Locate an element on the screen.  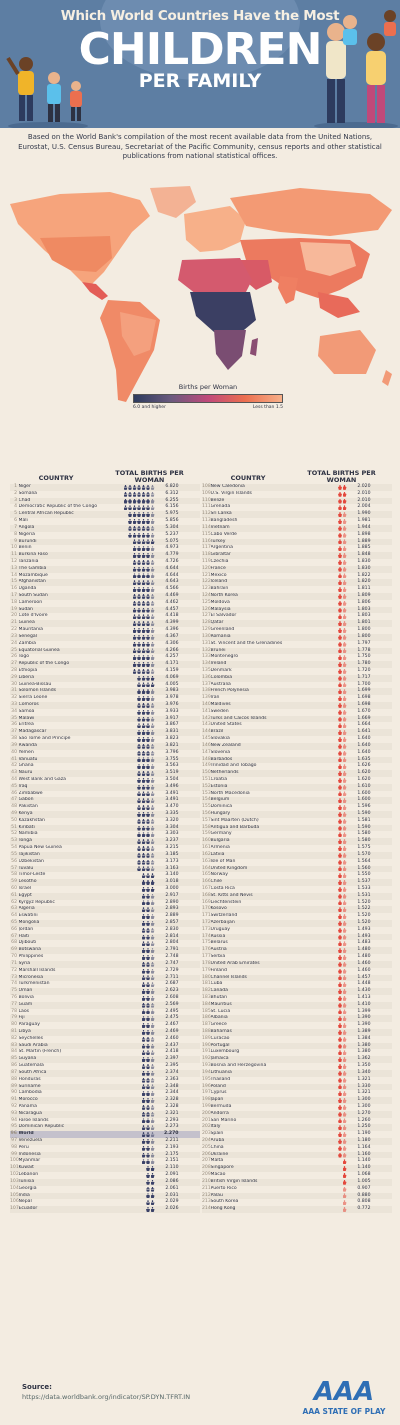
row-value: 1.140 is located at coordinates (364, 1168).